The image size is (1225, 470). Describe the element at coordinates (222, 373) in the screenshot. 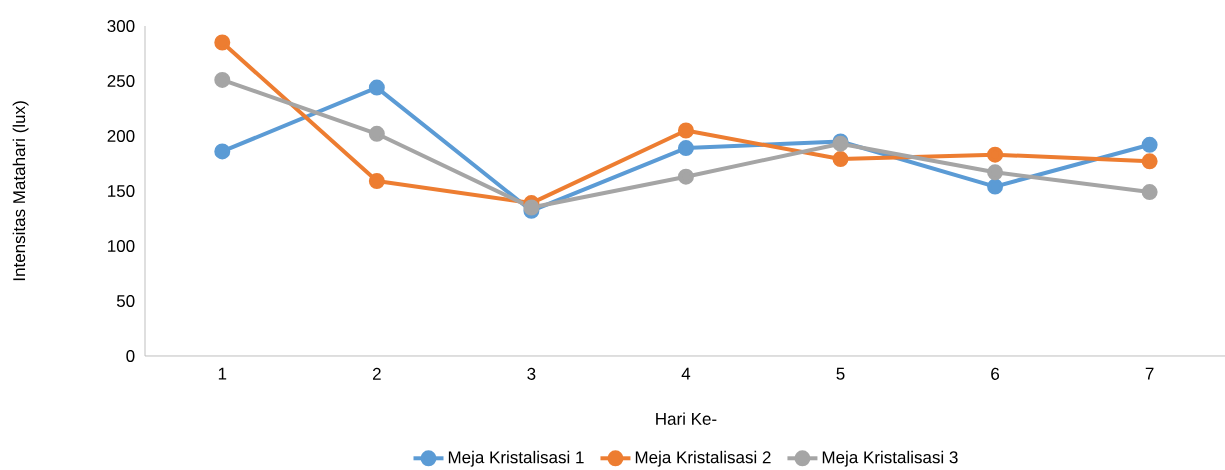

I see `x-tick-label: 1` at that location.